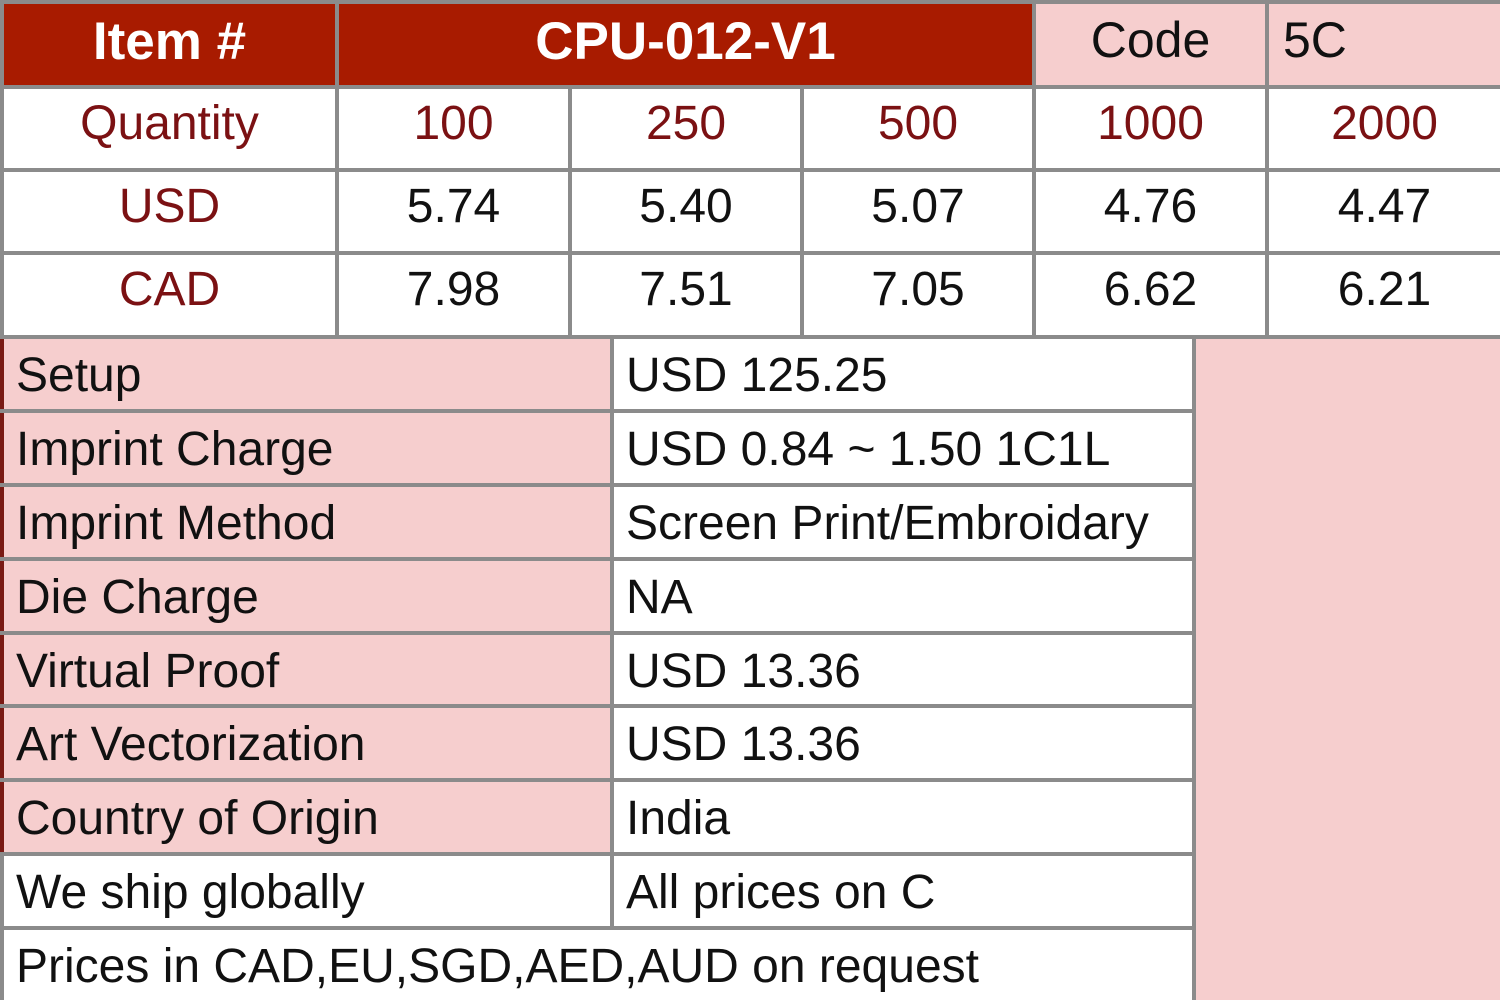 This screenshot has height=1000, width=1500. I want to click on detail-row-virtual-proof: Virtual Proof USD 13.36, so click(750, 669).